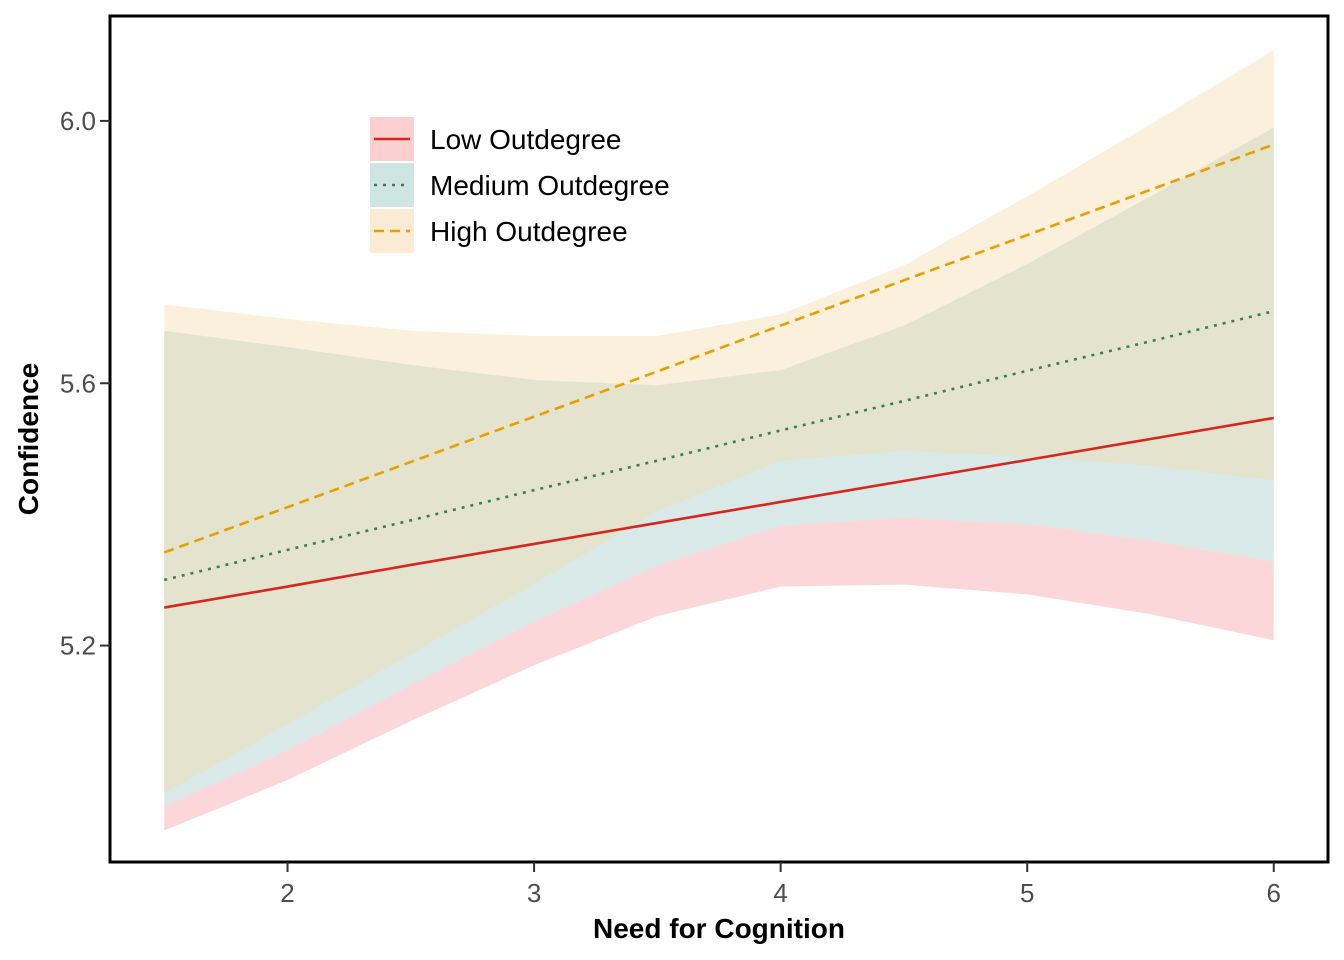 The width and height of the screenshot is (1344, 960). I want to click on x-tick-label-6: 6, so click(1274, 893).